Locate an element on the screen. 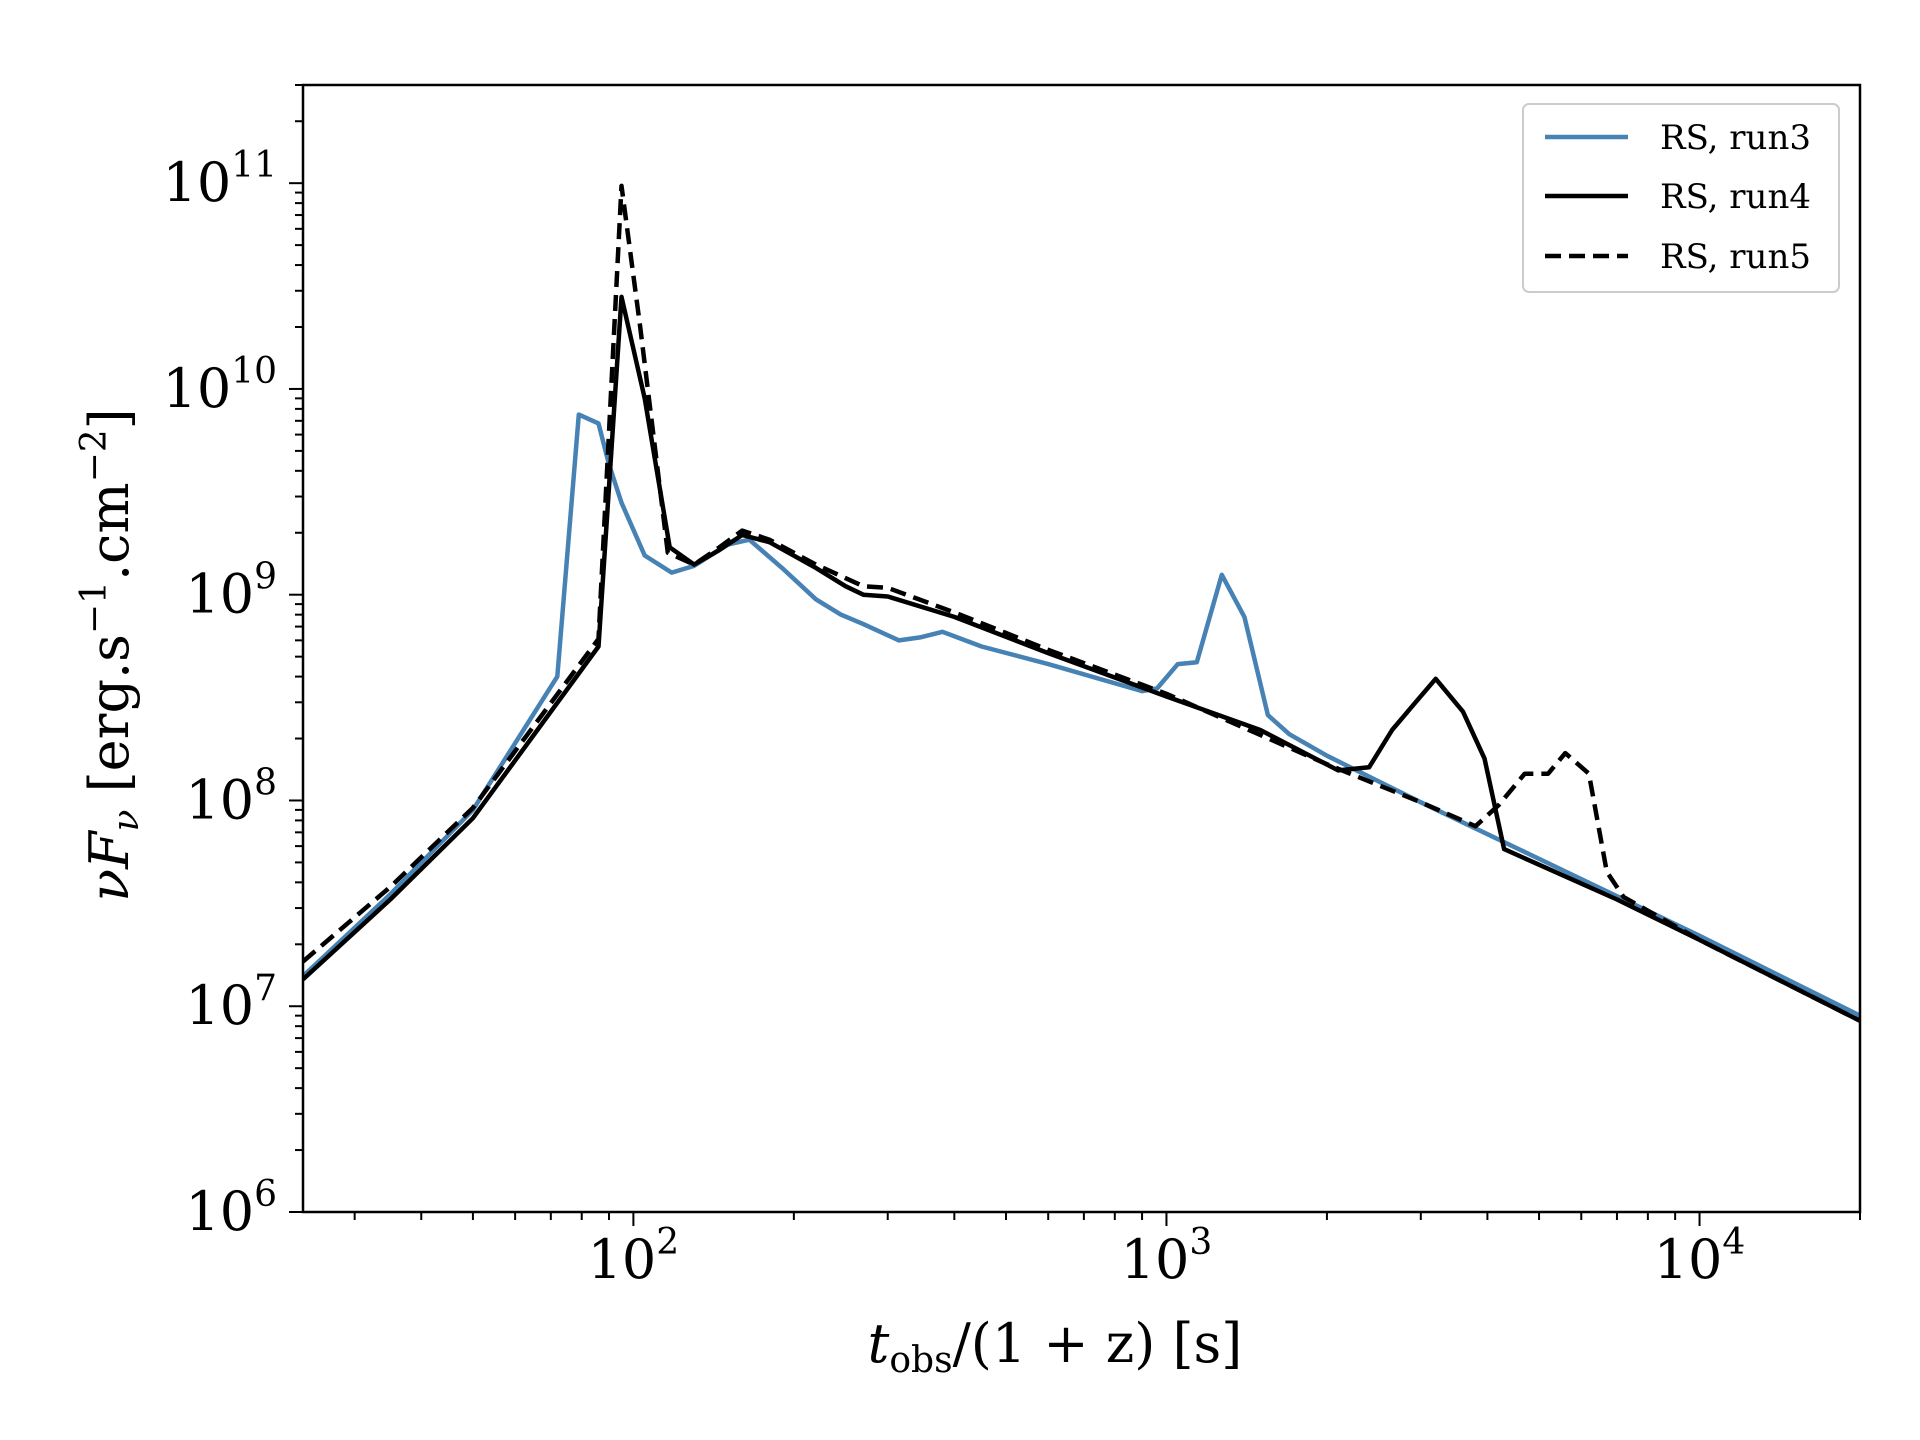 The width and height of the screenshot is (1920, 1440). legend-box is located at coordinates (1681, 198).